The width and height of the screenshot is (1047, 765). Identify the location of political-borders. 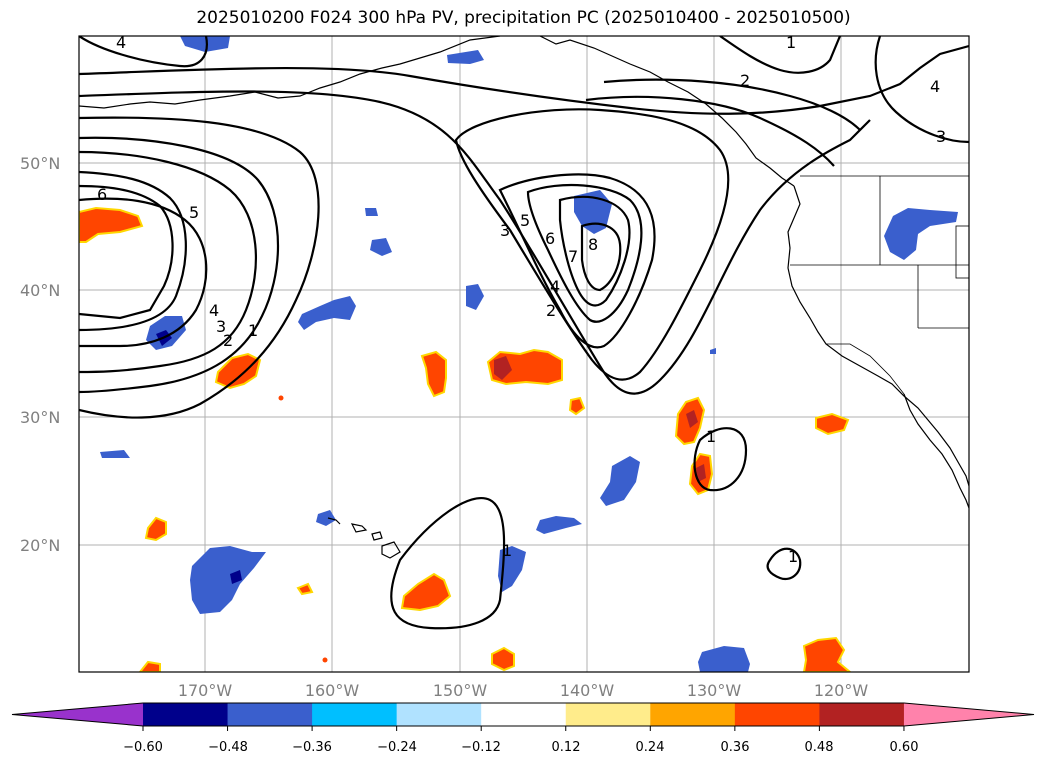
(879, 285).